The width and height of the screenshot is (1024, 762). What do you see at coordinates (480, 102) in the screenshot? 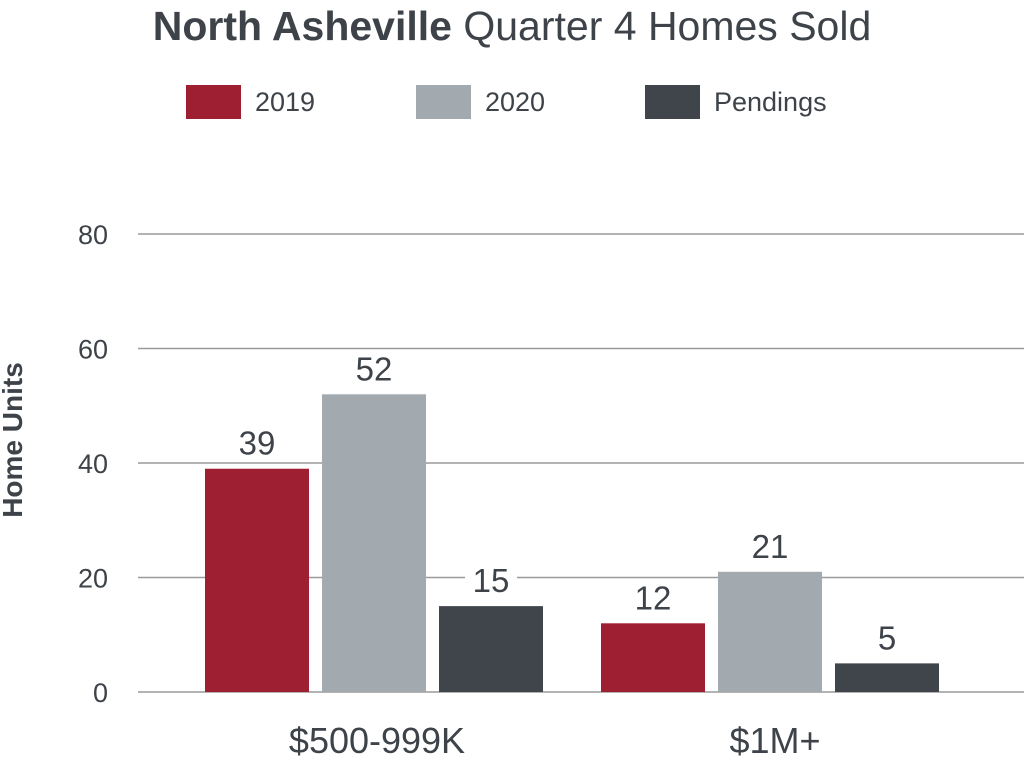
I see `legend-item-2020: 2020` at bounding box center [480, 102].